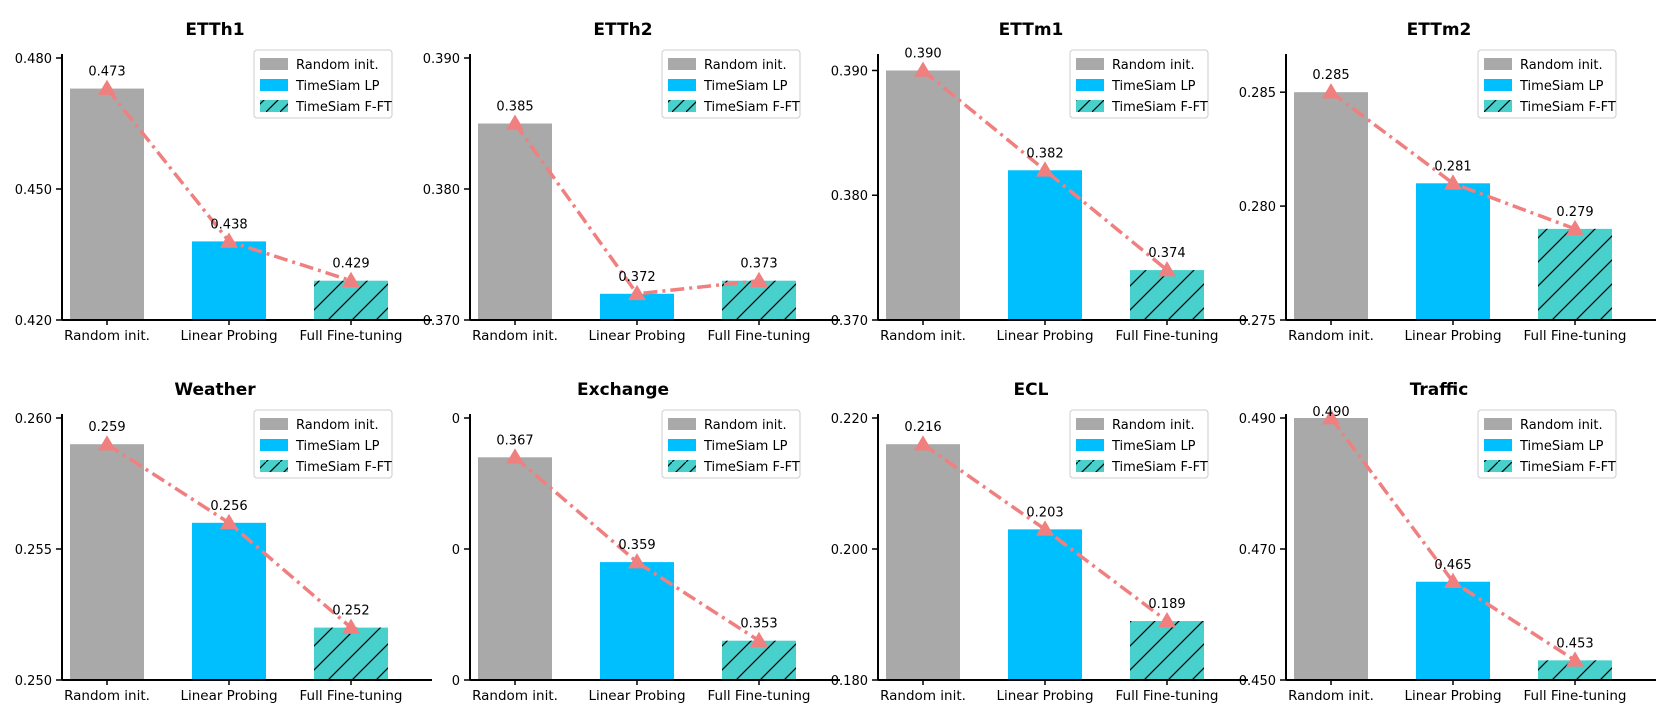  I want to click on y-tick-label: 0.420, so click(33, 321).